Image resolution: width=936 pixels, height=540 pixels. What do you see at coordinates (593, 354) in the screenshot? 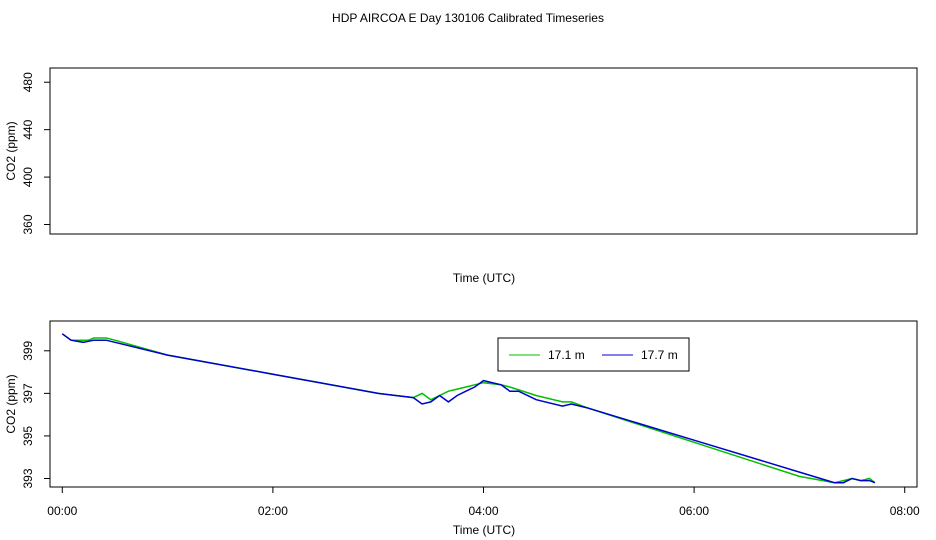
I see `legend: 17.1 m 17.7 m` at bounding box center [593, 354].